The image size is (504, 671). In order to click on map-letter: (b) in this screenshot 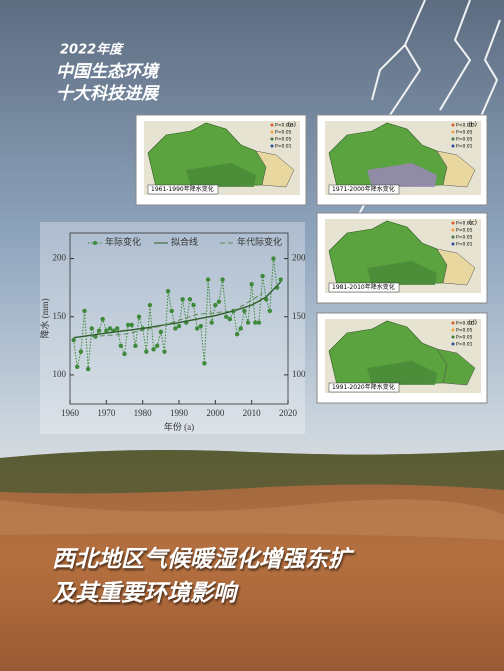, I will do `click(473, 125)`.